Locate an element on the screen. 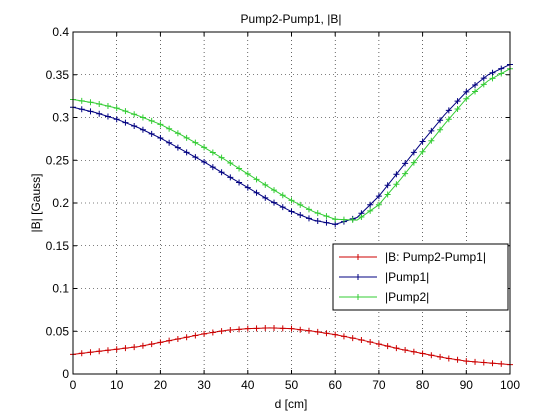 The image size is (560, 420). legend-entry: |B: Pump2-Pump1| is located at coordinates (412, 257).